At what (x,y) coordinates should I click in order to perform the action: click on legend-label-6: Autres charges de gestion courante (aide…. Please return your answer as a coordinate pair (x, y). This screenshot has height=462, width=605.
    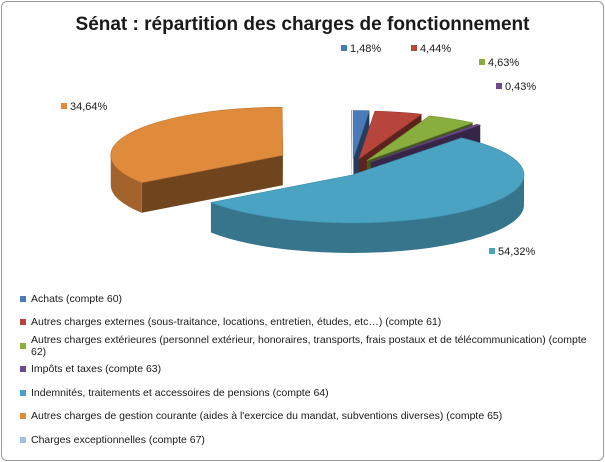
    Looking at the image, I should click on (267, 416).